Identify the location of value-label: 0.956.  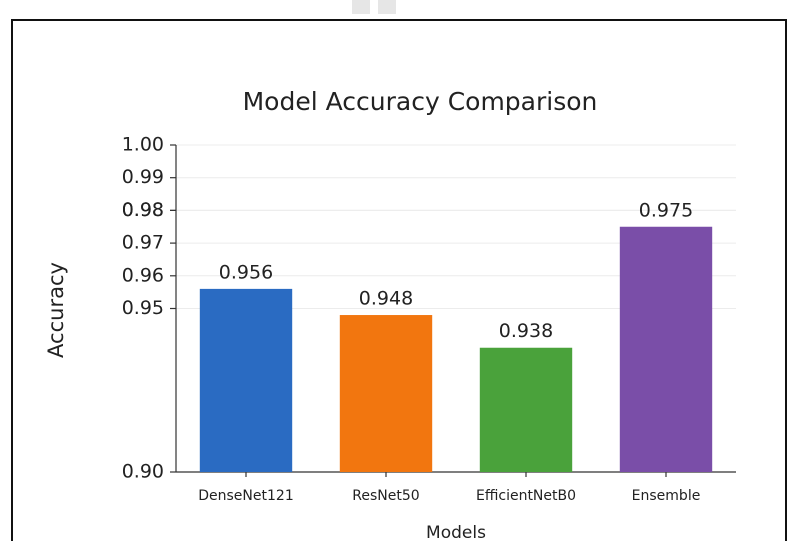
(246, 272).